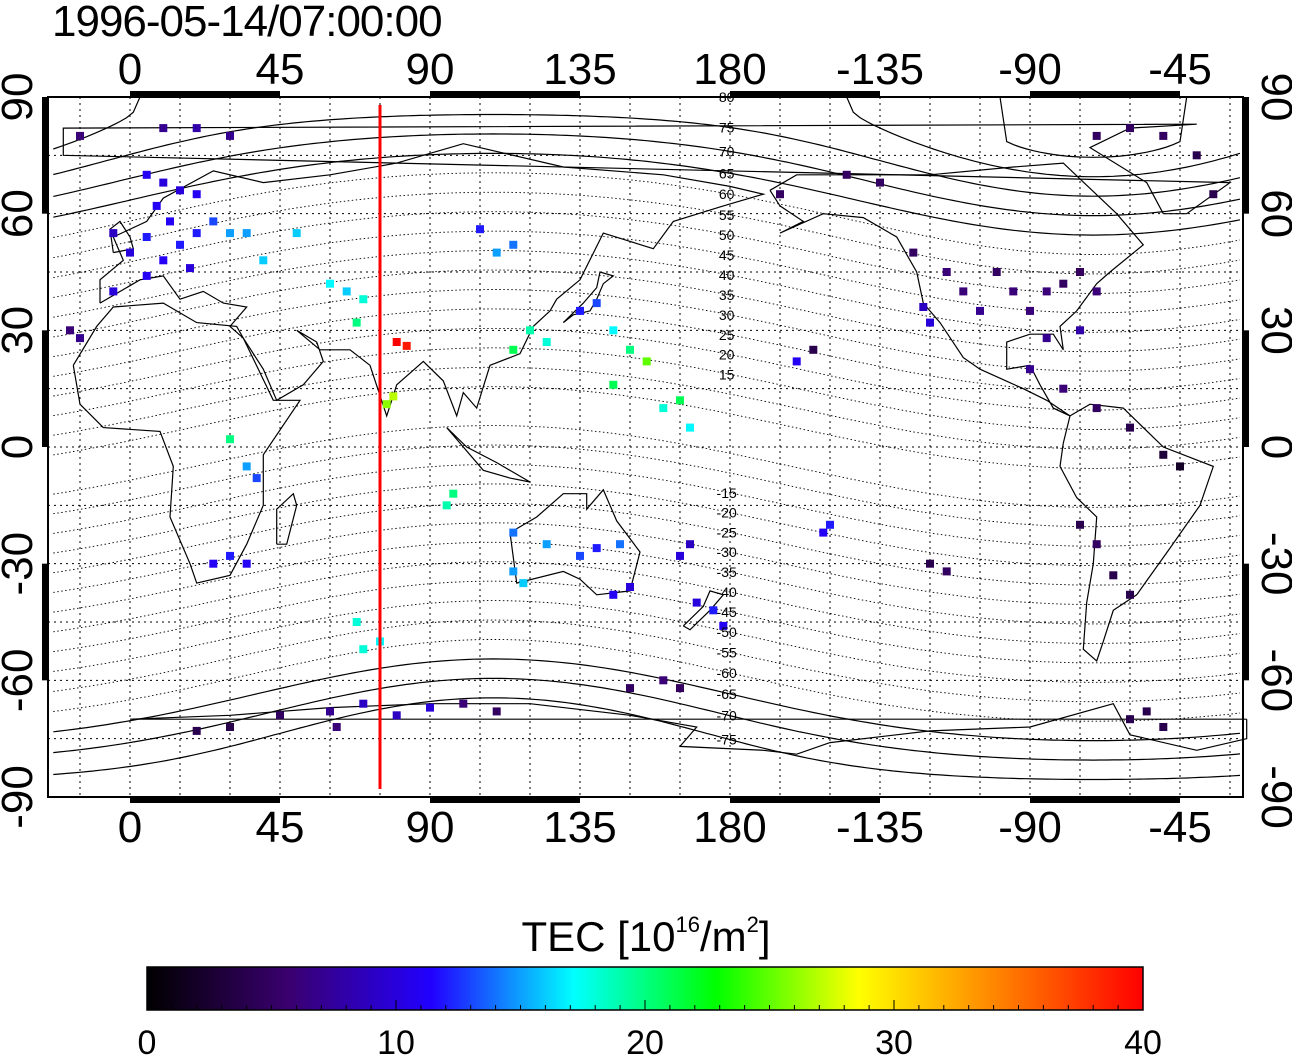 This screenshot has width=1292, height=1057. Describe the element at coordinates (396, 1040) in the screenshot. I see `colorbar-tick-label: 10` at that location.